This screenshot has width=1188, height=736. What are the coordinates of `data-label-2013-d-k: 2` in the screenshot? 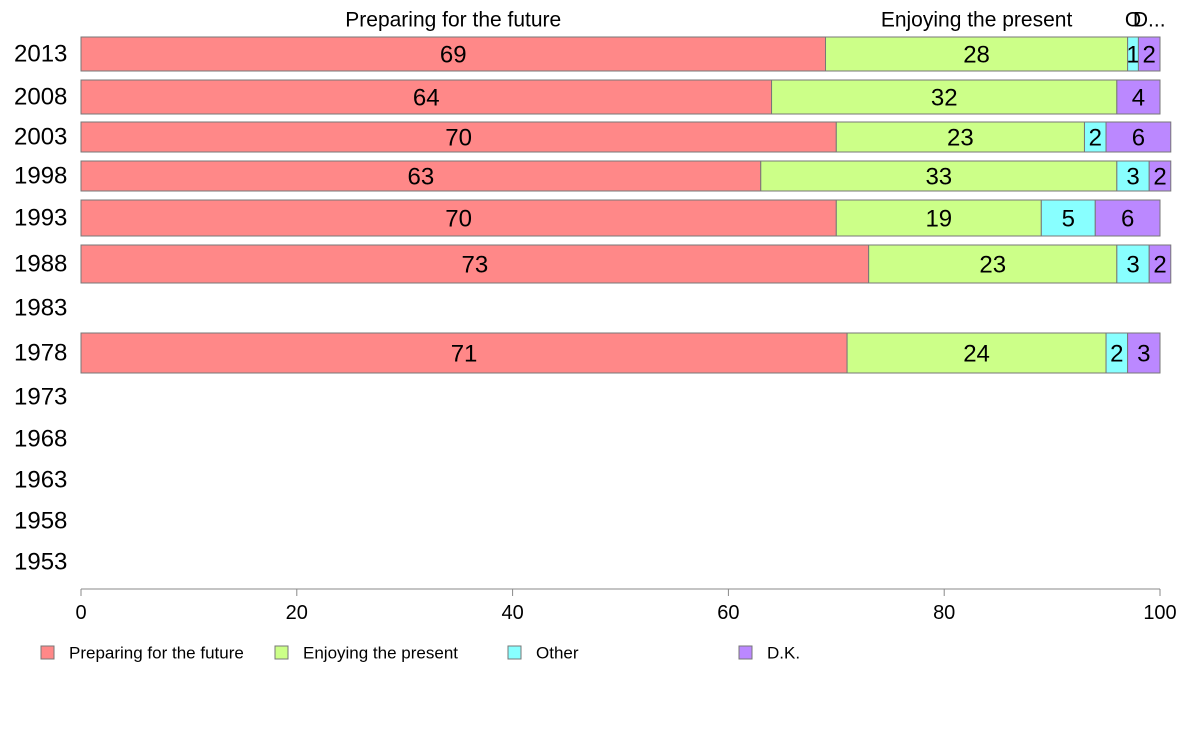 It's located at (1149, 55).